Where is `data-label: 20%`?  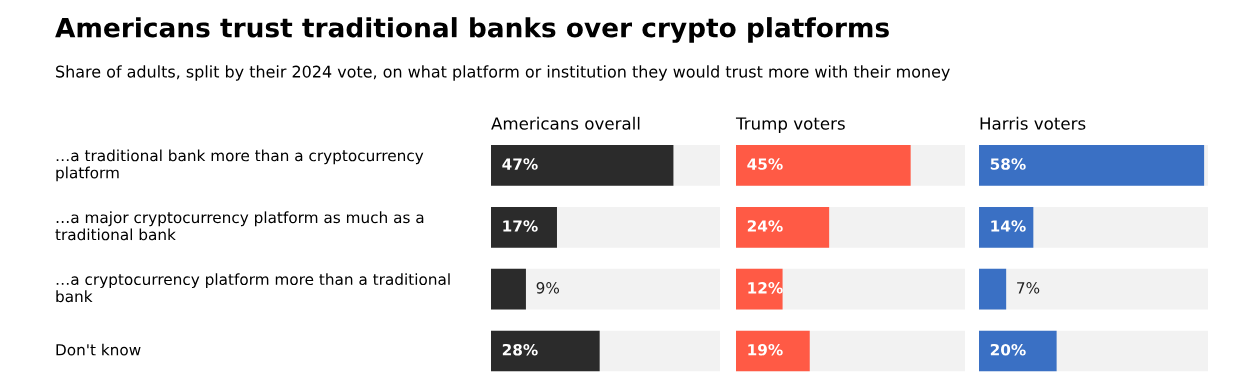
data-label: 20% is located at coordinates (1008, 349).